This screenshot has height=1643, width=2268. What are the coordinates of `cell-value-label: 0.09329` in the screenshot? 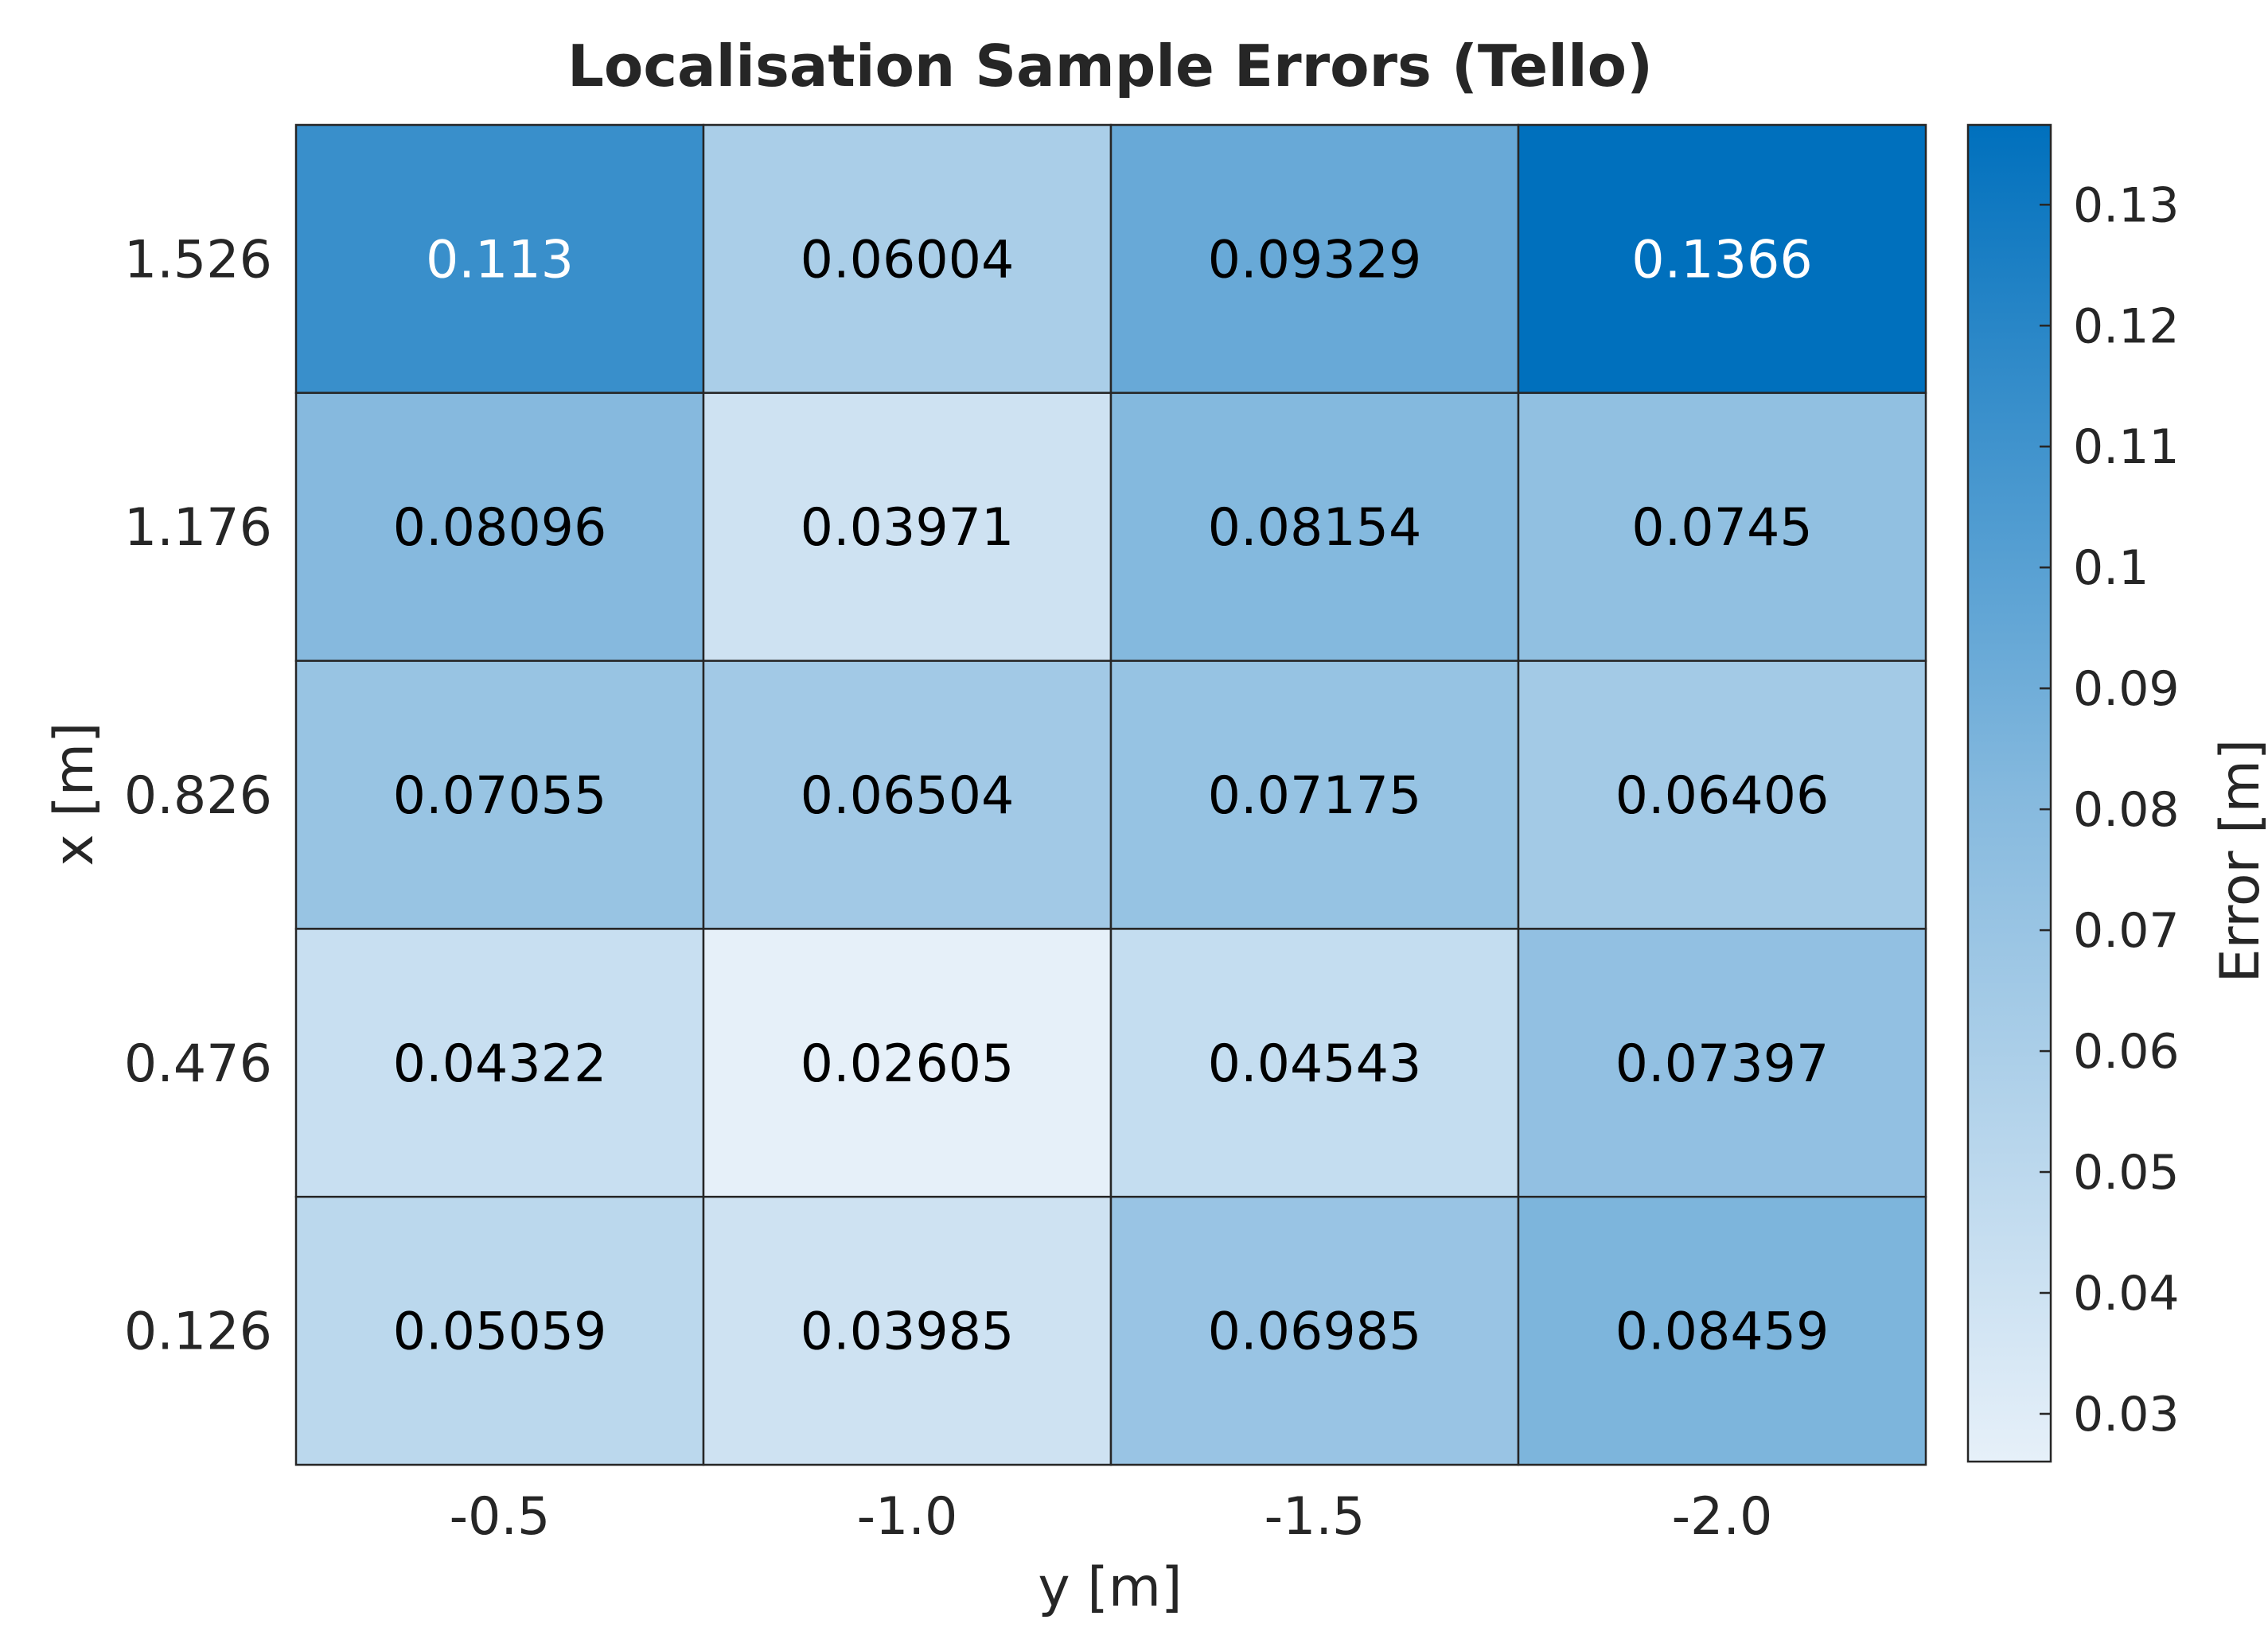 It's located at (1315, 260).